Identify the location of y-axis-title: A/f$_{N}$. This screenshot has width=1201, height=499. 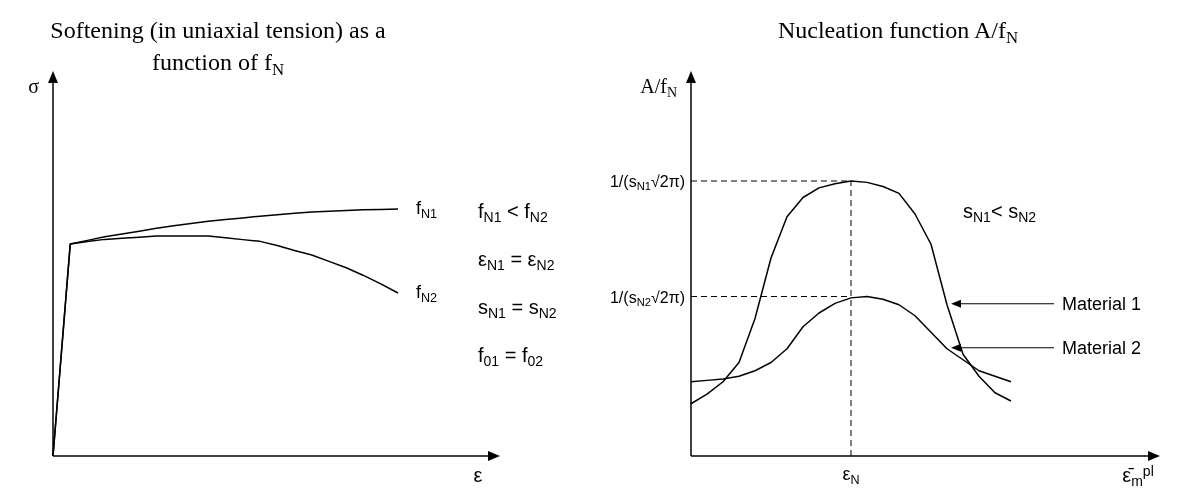
(658, 88).